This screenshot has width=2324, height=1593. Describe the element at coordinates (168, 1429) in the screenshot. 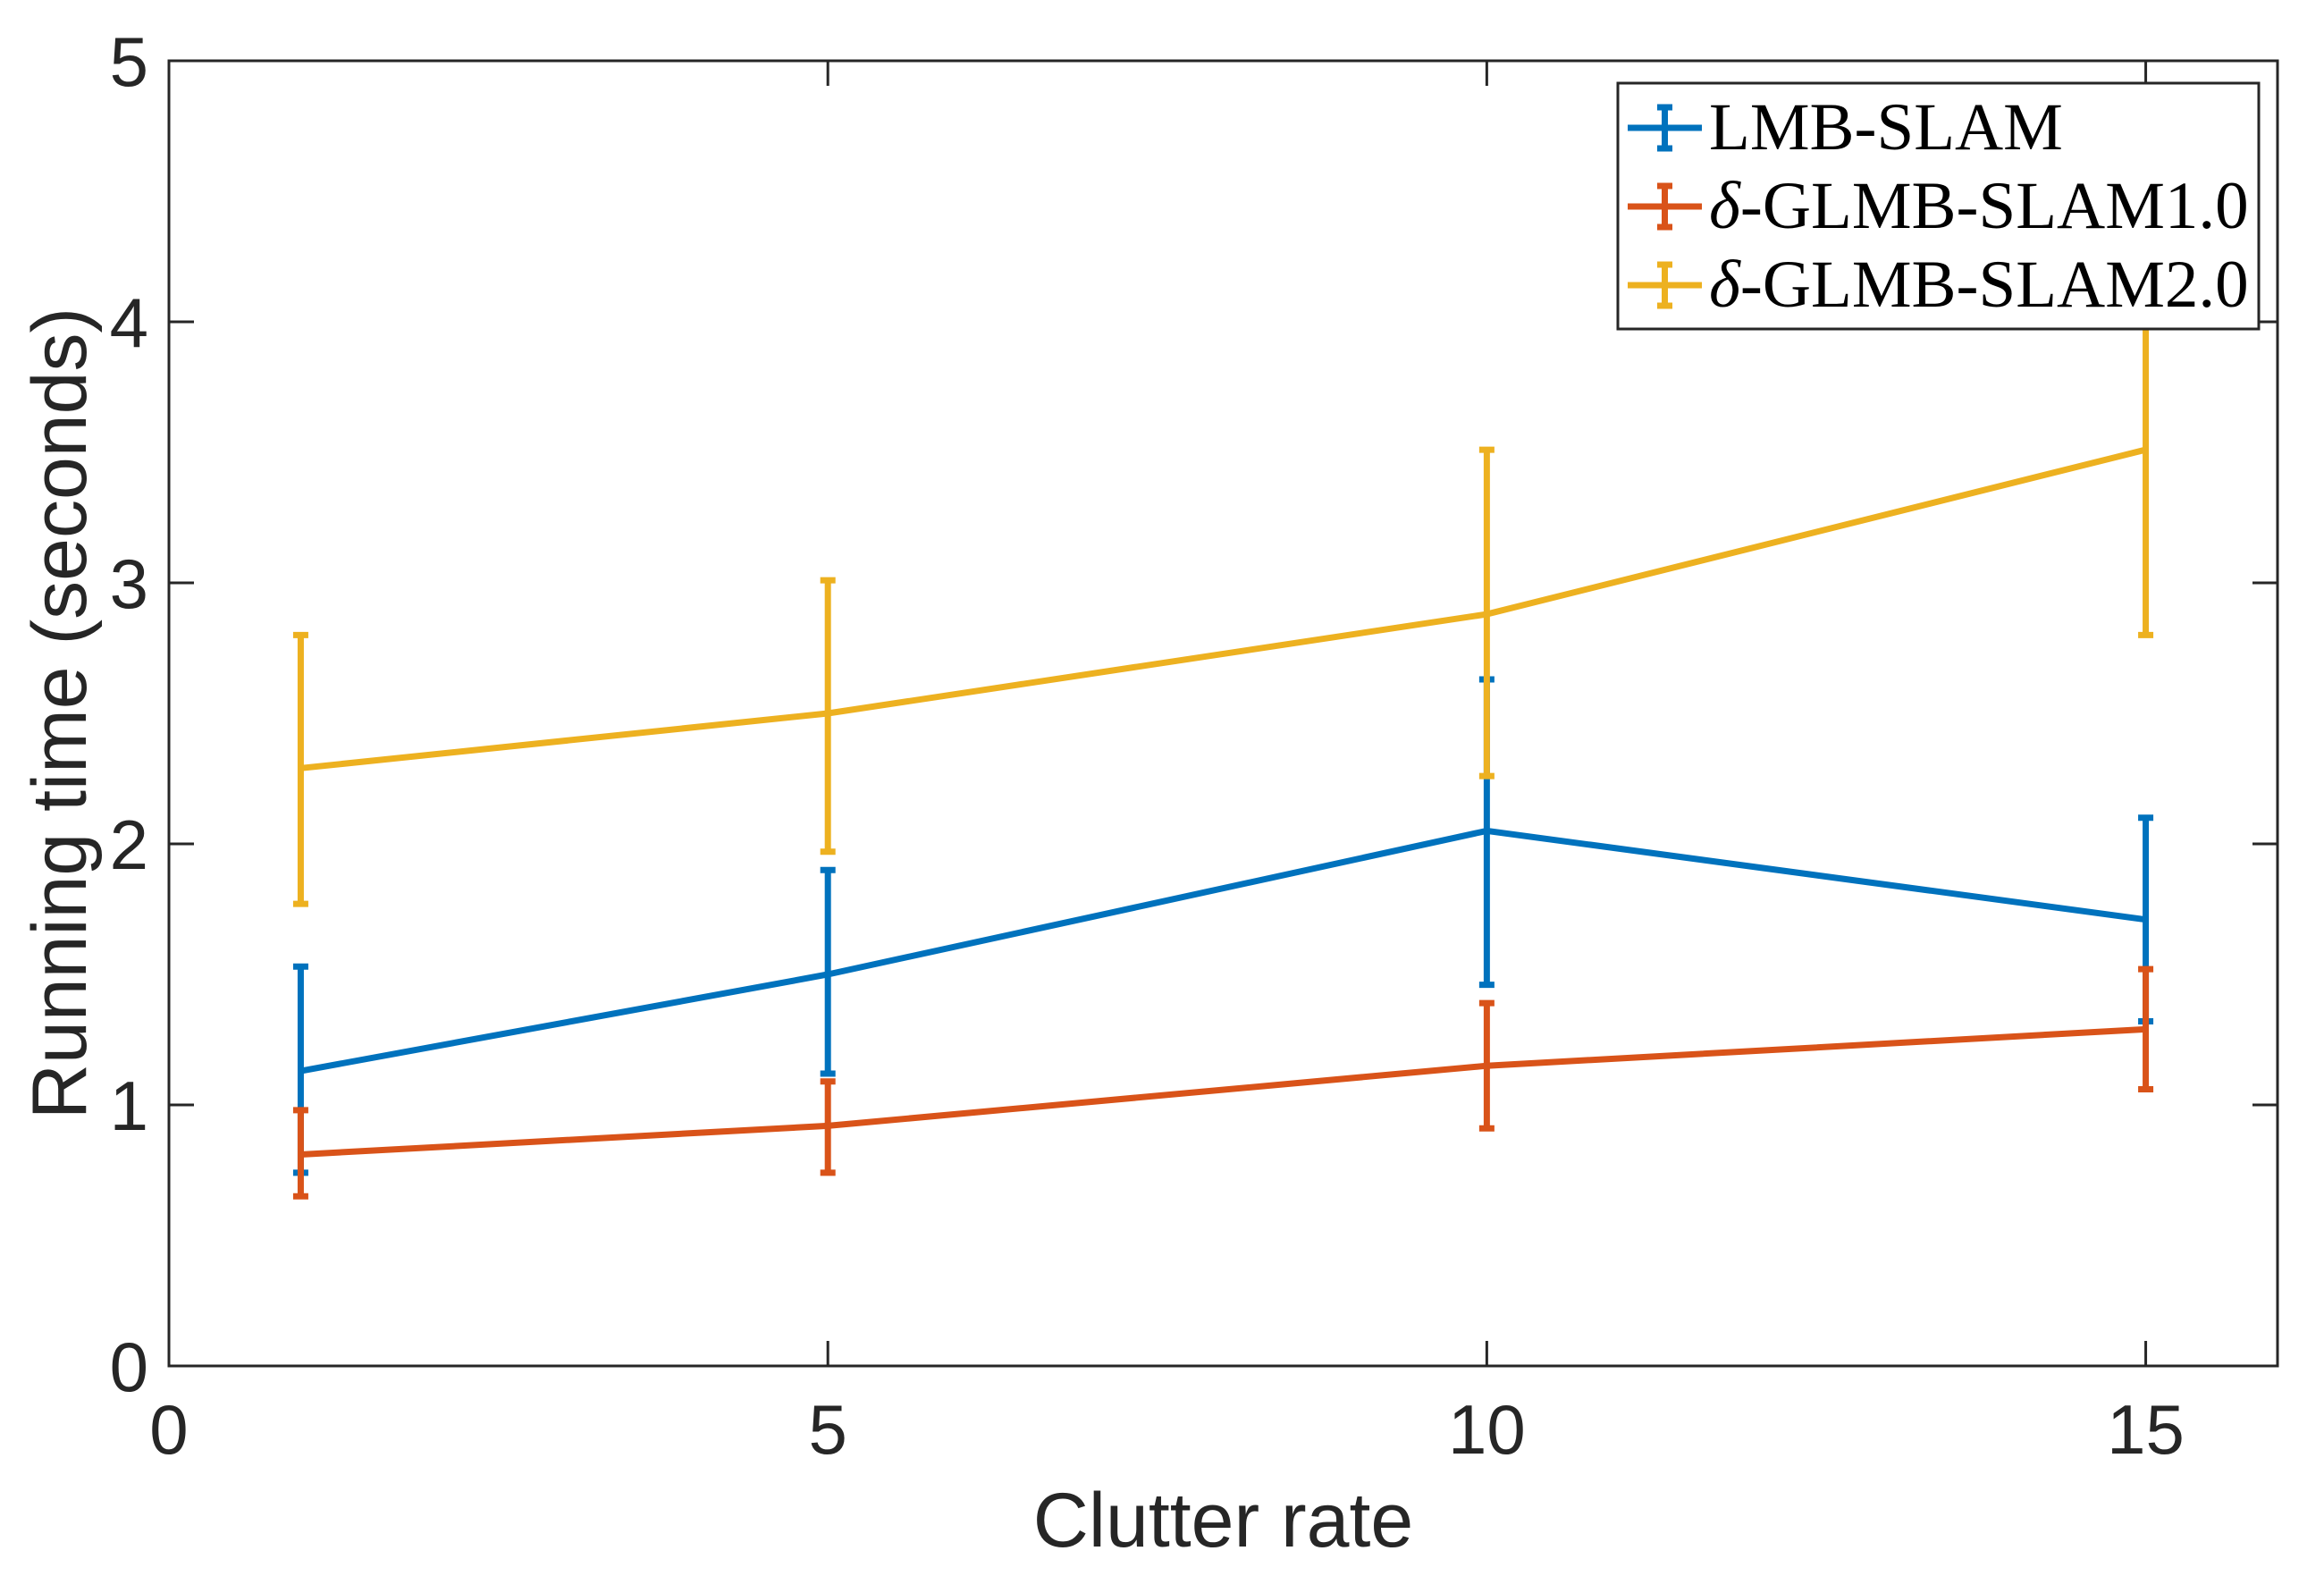

I see `x-tick-label: 0` at that location.